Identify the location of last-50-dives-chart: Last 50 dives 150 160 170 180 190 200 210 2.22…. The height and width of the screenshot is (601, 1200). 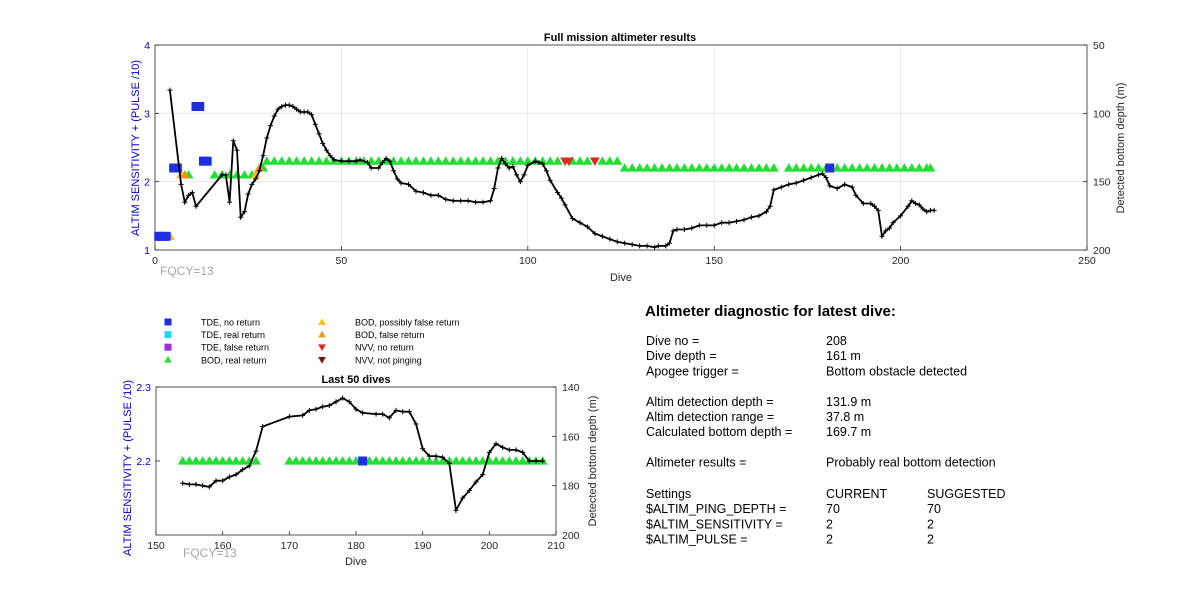
(360, 471).